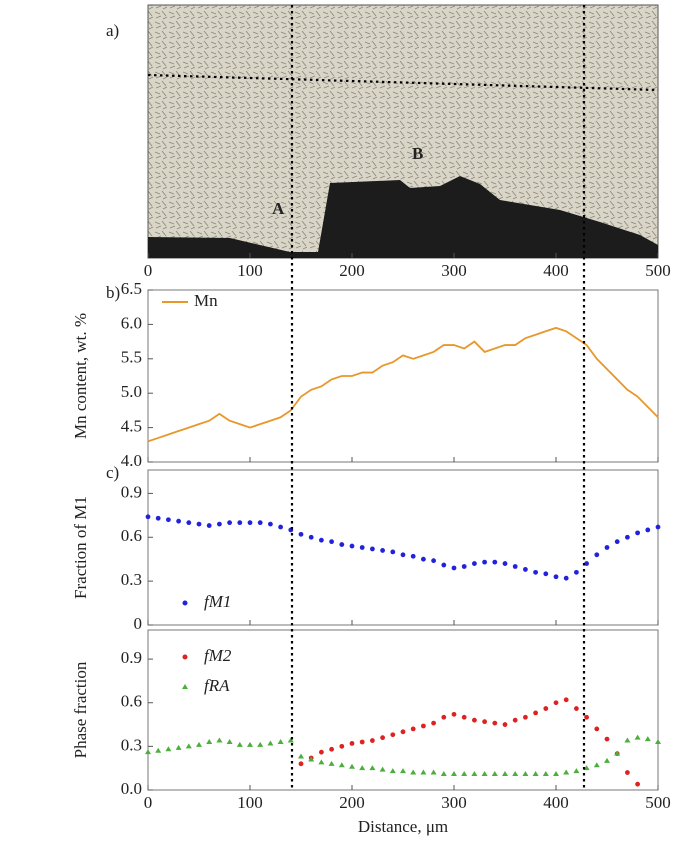 The height and width of the screenshot is (856, 688). What do you see at coordinates (278, 208) in the screenshot?
I see `annotation: A` at bounding box center [278, 208].